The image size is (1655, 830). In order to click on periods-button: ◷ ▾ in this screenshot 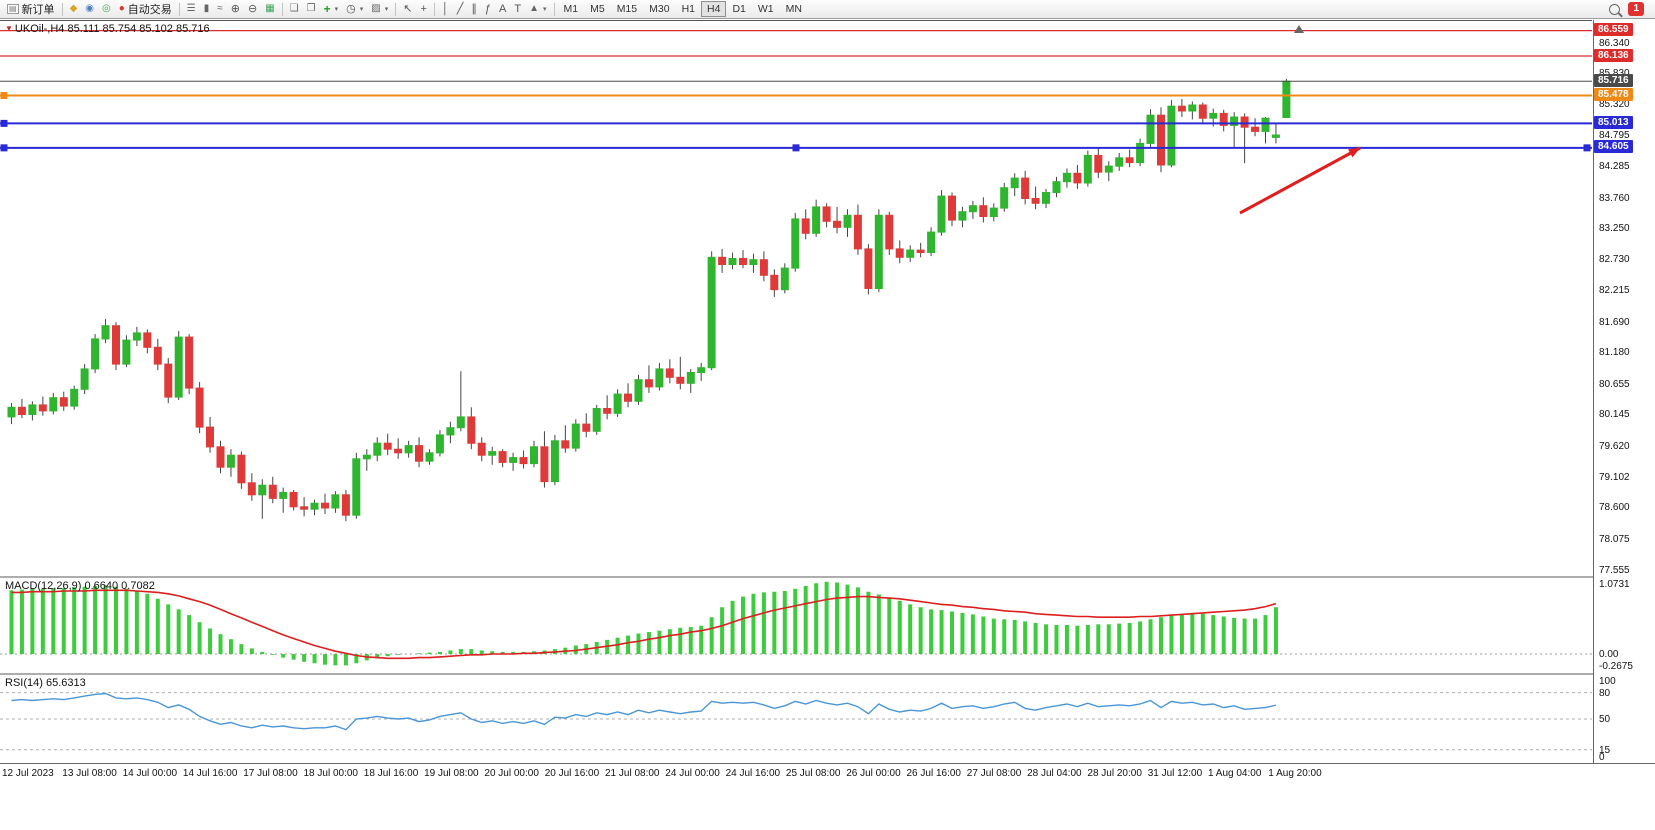, I will do `click(354, 9)`.